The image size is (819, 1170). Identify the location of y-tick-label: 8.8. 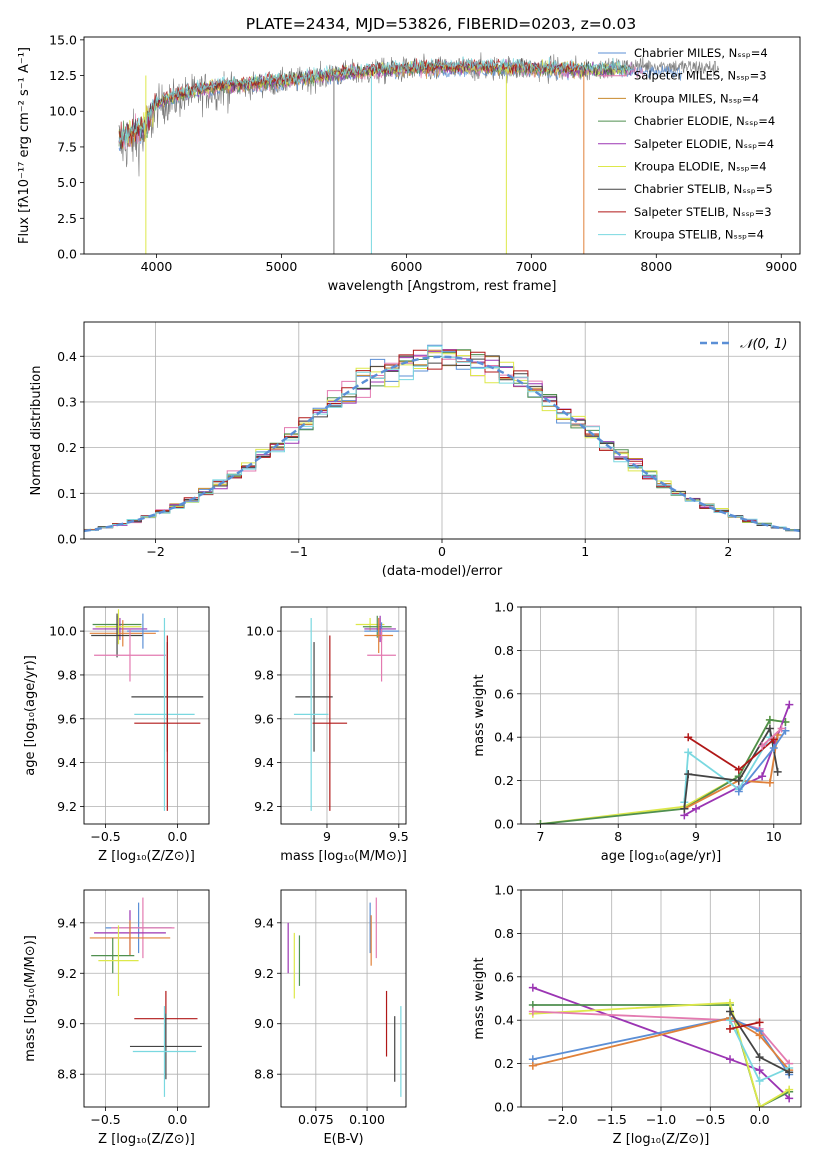
(67, 1074).